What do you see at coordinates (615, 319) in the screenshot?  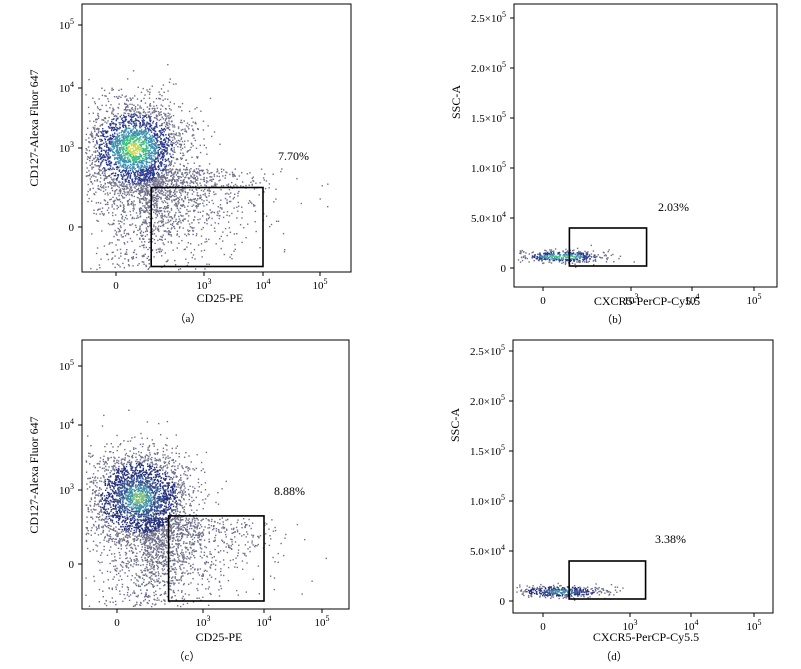 I see `panel-caption: （b）` at bounding box center [615, 319].